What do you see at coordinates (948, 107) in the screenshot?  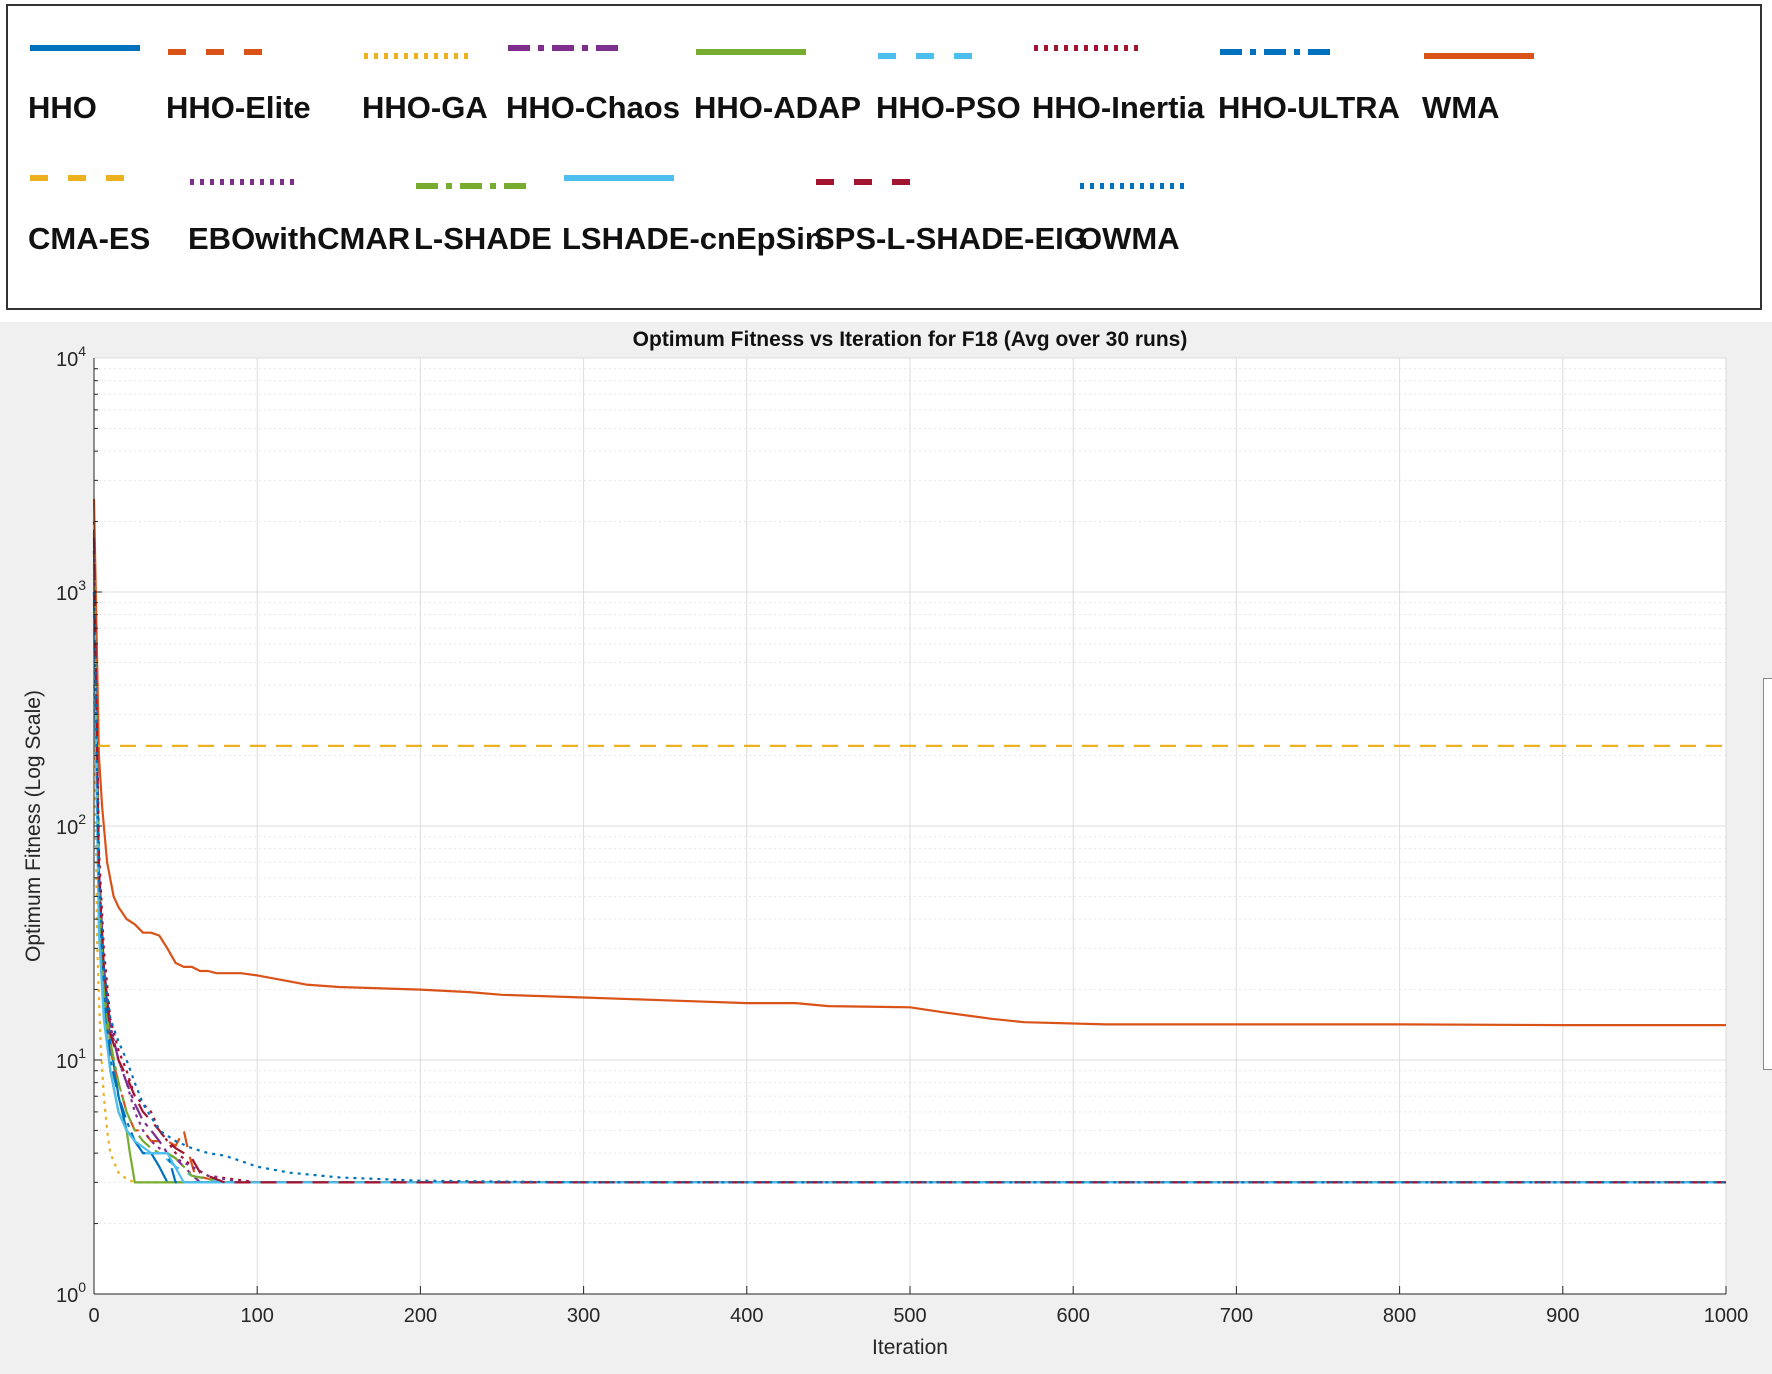 I see `legend-label-hho-pso: HHO-PSO` at bounding box center [948, 107].